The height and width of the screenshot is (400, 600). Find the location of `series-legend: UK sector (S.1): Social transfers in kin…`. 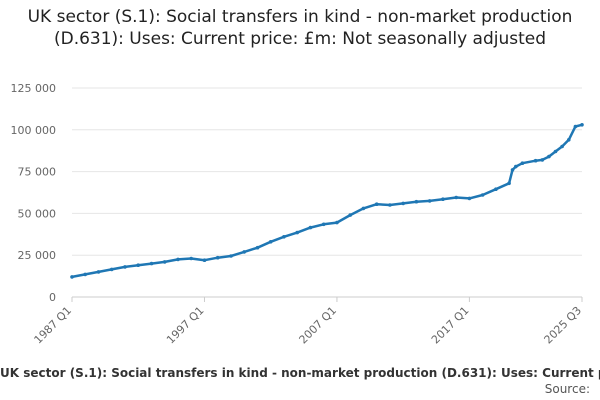

series-legend: UK sector (S.1): Social transfers in kin… is located at coordinates (300, 373).